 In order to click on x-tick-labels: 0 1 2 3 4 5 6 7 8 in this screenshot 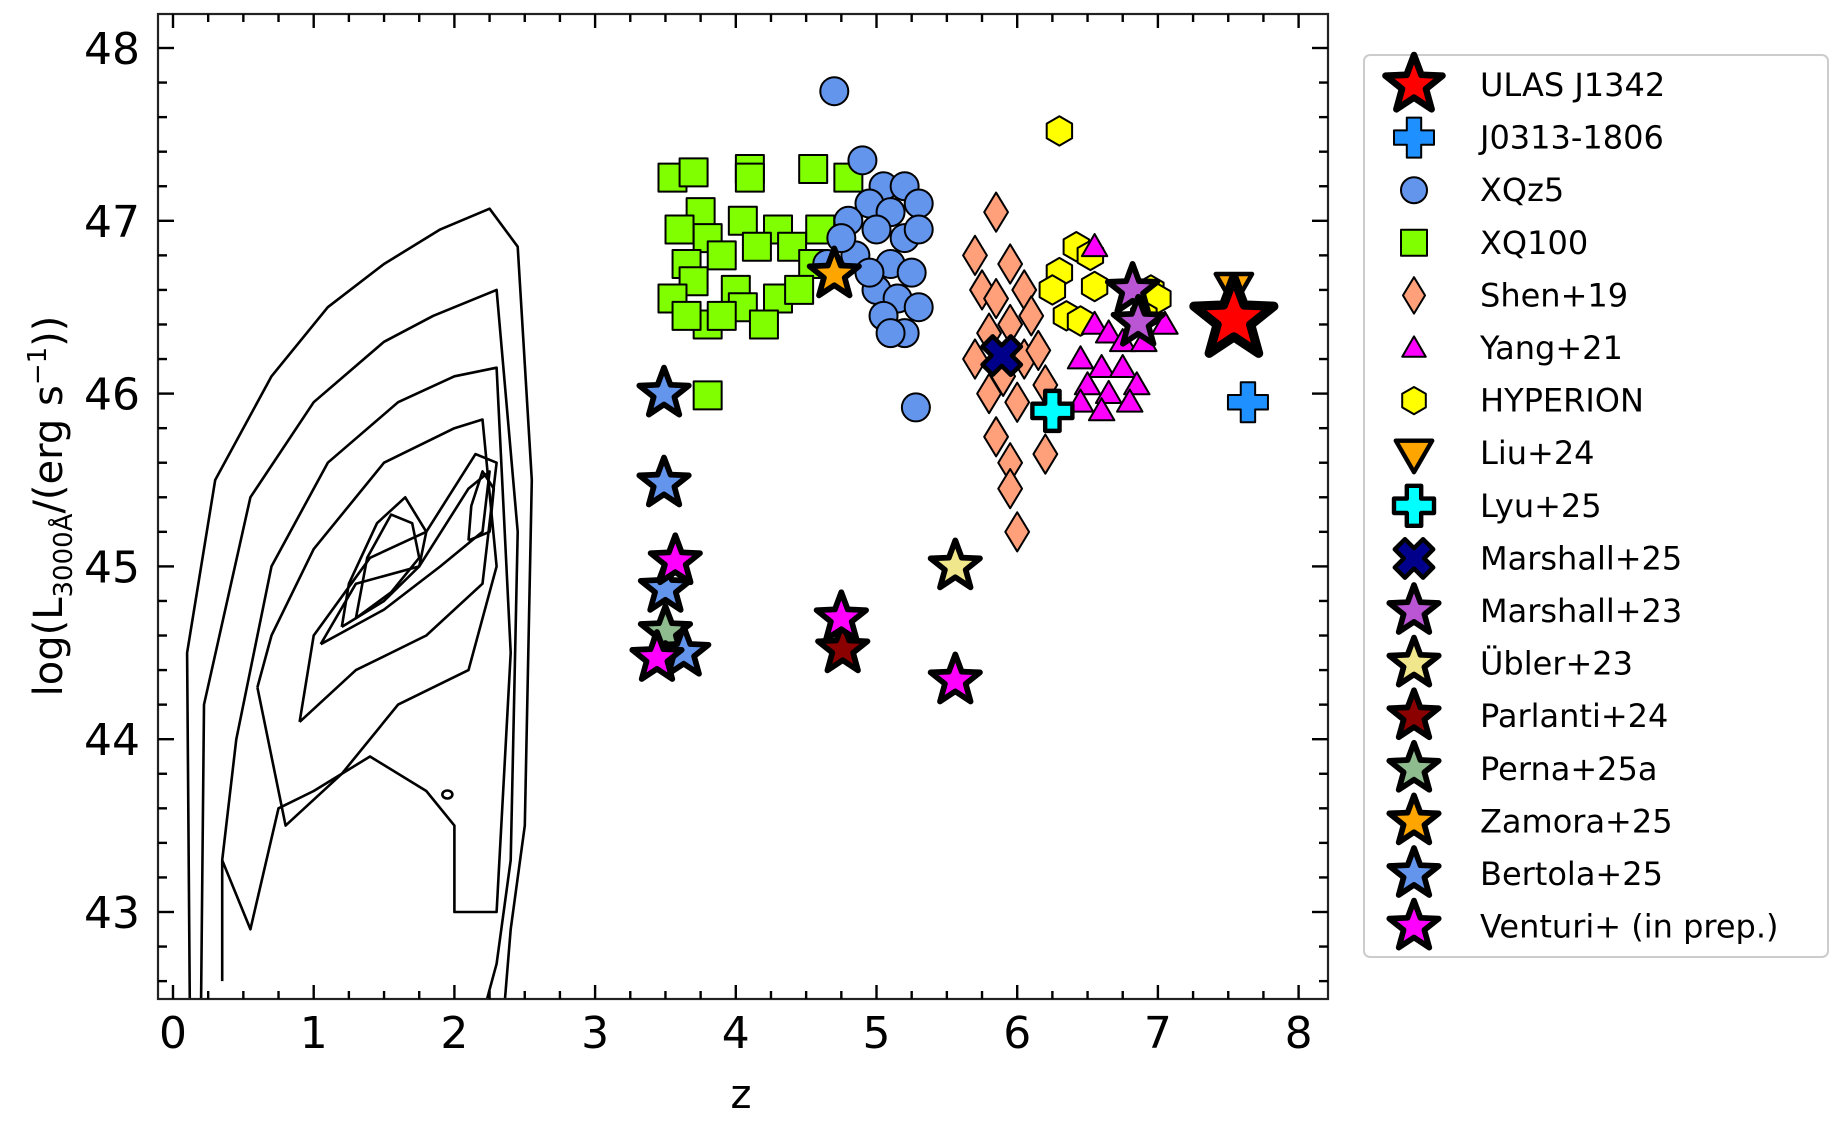, I will do `click(736, 1033)`.